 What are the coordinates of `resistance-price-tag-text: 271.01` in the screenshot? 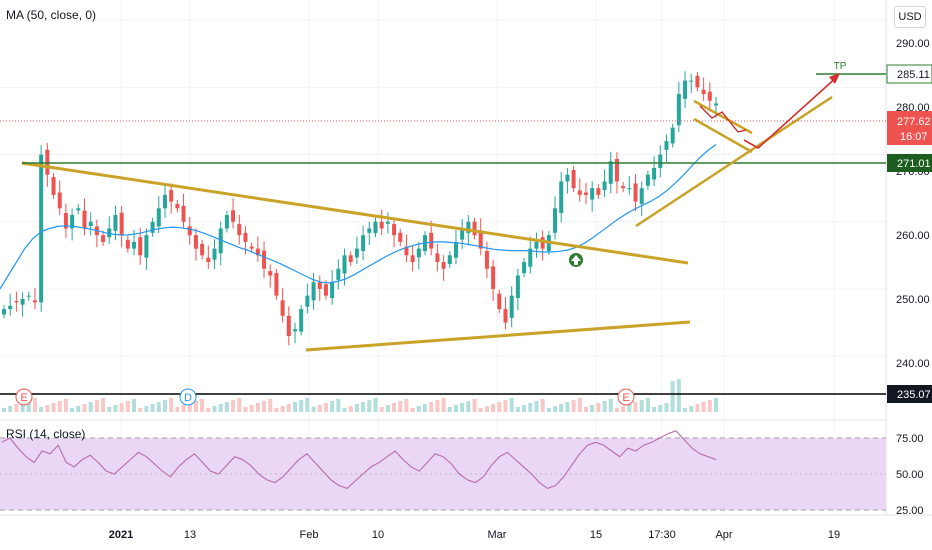 It's located at (914, 164).